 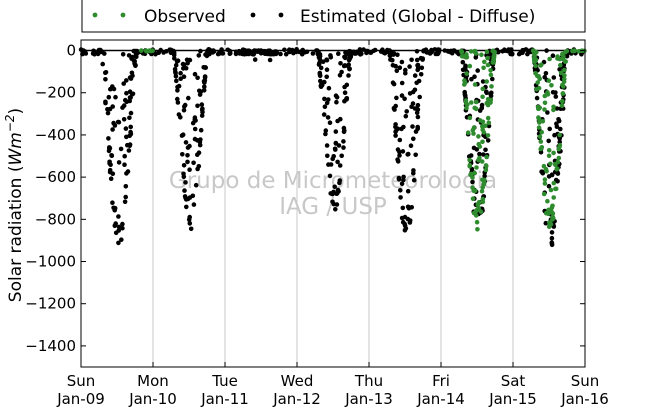 I want to click on watermark: Grupo de Micrometeorologia IAG / USP, so click(x=333, y=194).